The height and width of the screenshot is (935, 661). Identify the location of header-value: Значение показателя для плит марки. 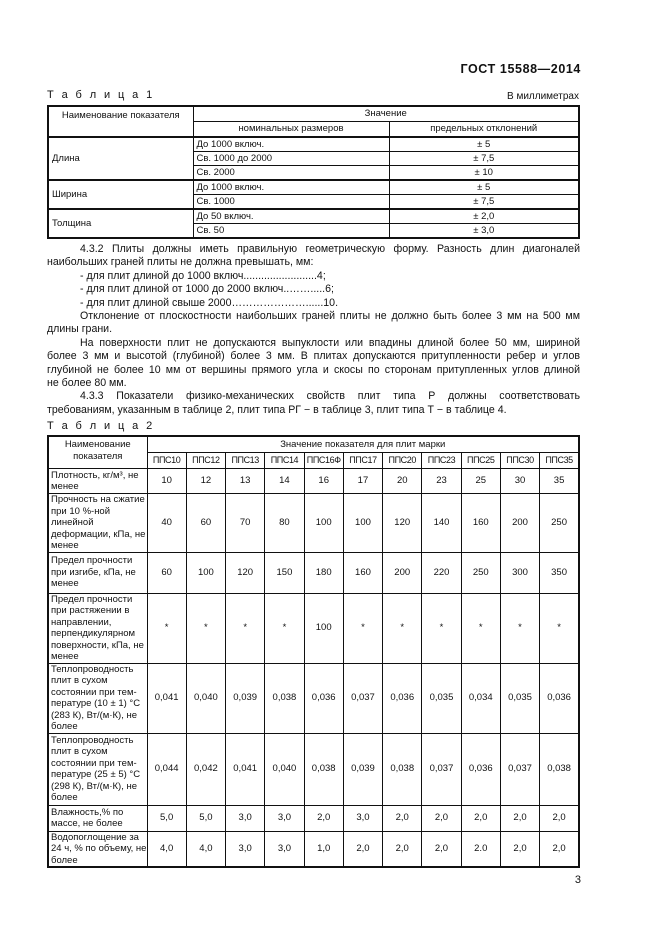
(363, 444).